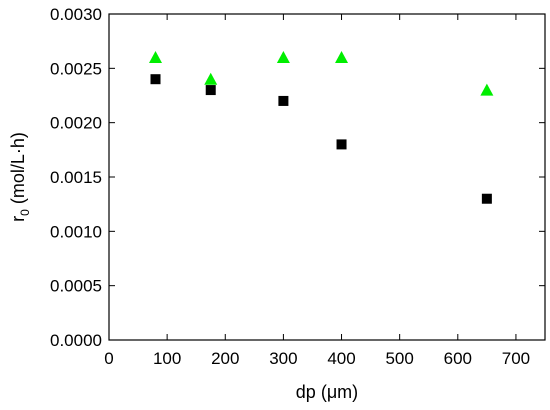 This screenshot has height=410, width=550. What do you see at coordinates (76, 286) in the screenshot?
I see `y-tick-label: 0.0005` at bounding box center [76, 286].